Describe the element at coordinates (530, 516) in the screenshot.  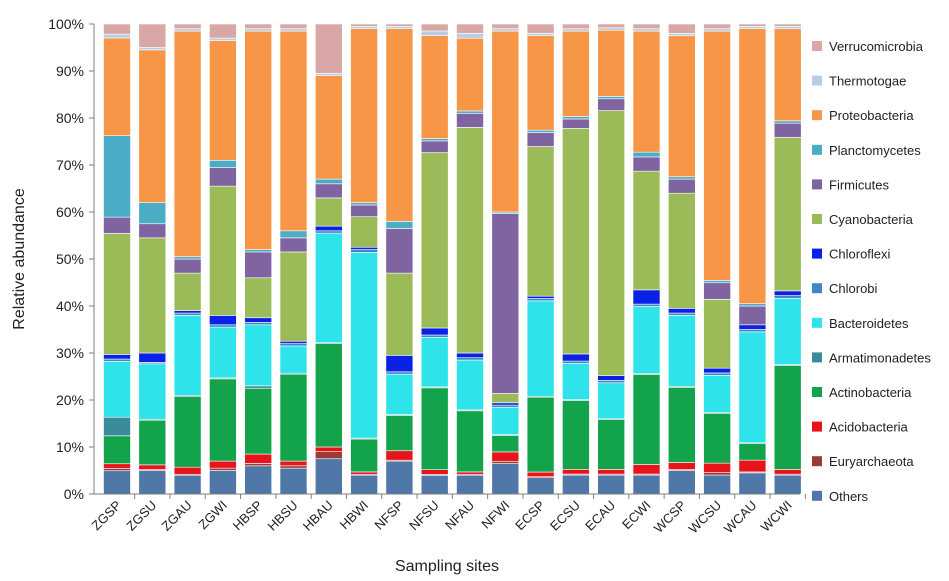
I see `x-tick-label: ECSP` at that location.